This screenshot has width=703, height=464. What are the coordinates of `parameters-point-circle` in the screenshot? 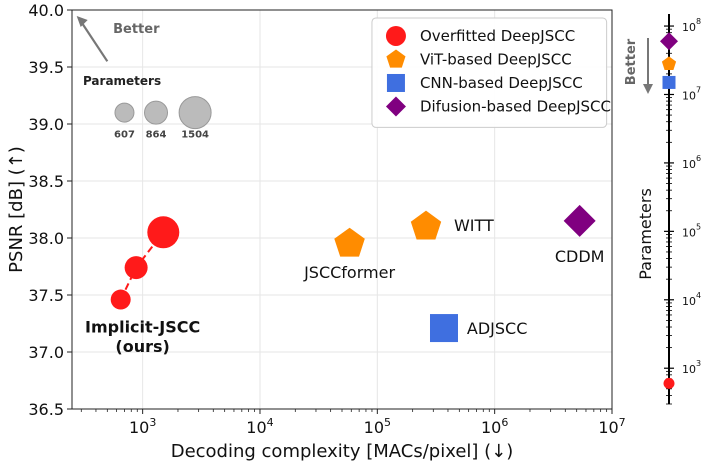 It's located at (669, 383).